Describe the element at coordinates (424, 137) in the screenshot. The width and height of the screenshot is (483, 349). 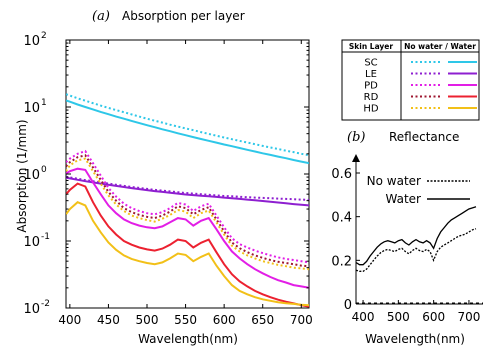
I see `reflectance-chart-title: Reflectance` at that location.